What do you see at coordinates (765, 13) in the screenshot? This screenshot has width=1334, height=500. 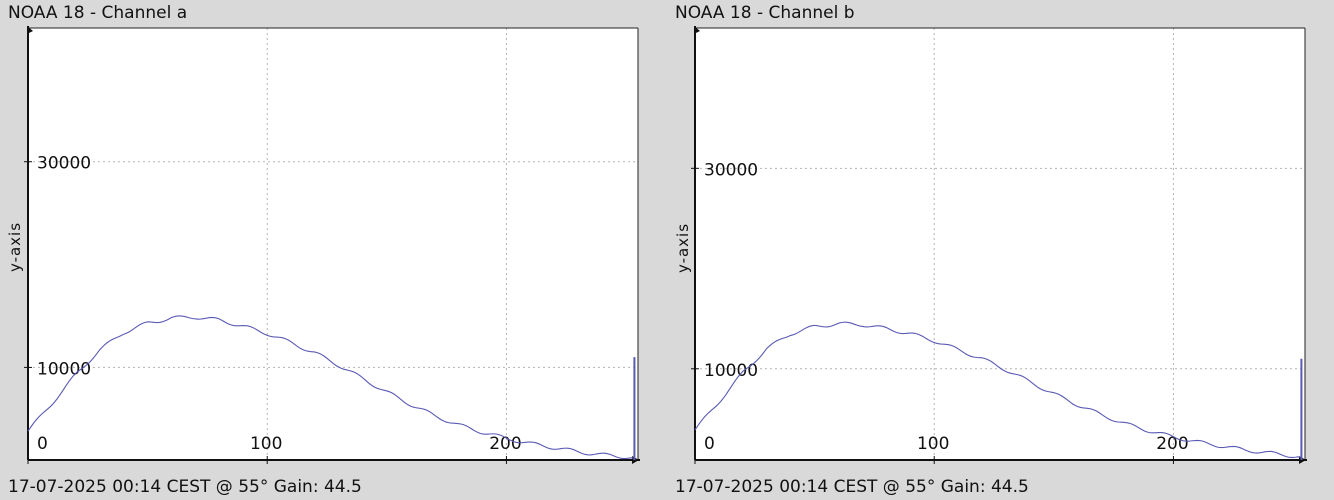 I see `chart-title: NOAA 18 - Channel b` at bounding box center [765, 13].